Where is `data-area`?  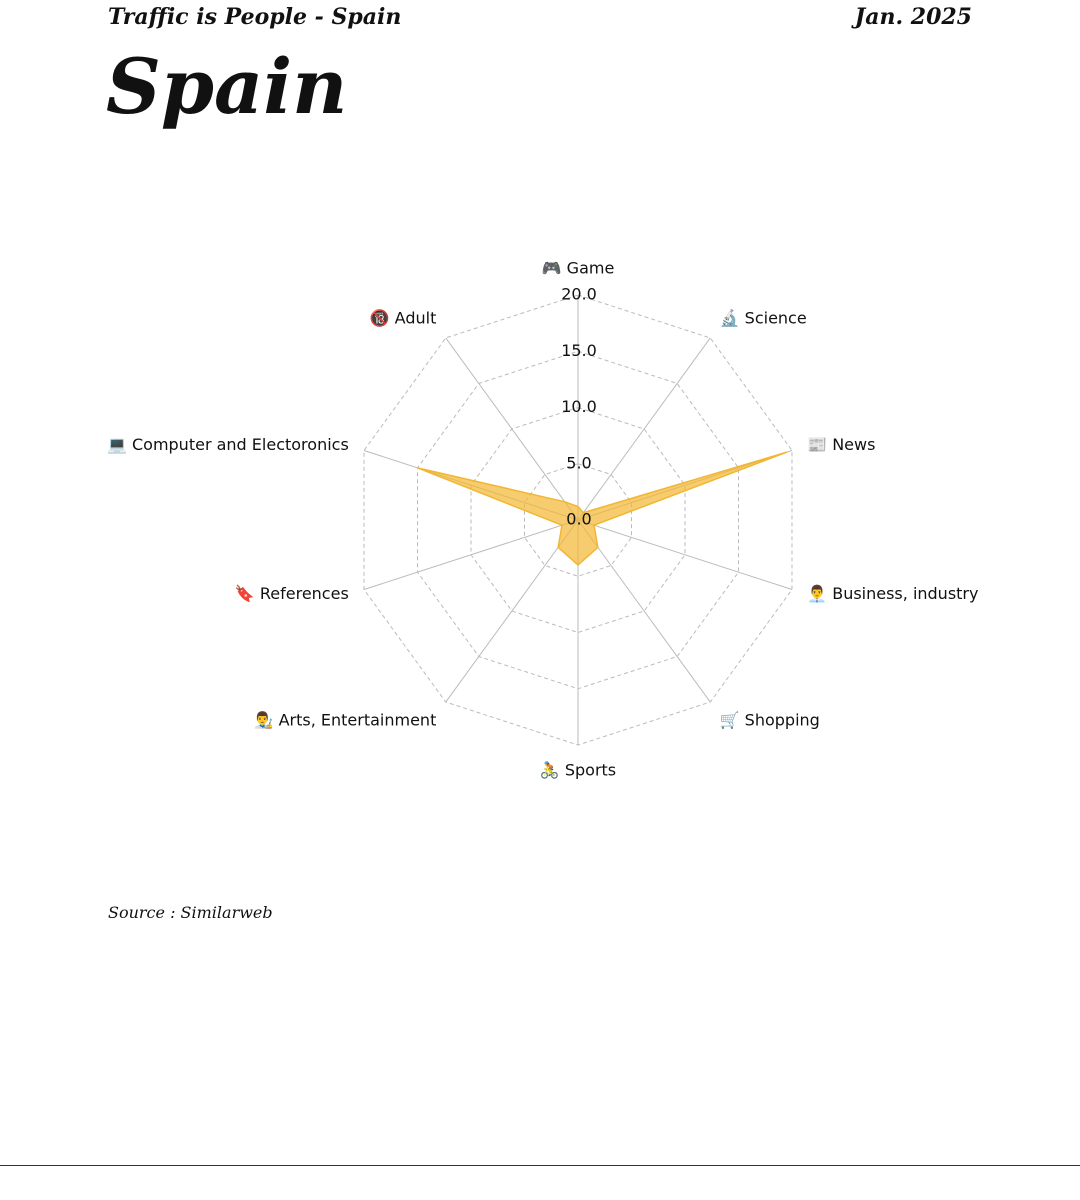 data-area is located at coordinates (602, 509).